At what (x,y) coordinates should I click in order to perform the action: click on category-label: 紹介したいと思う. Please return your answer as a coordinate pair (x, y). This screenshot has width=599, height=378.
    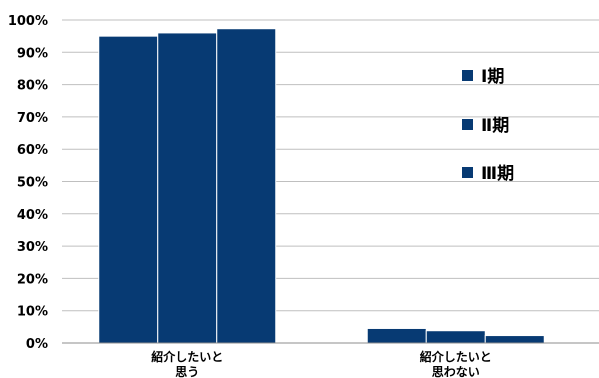
    Looking at the image, I should click on (187, 363).